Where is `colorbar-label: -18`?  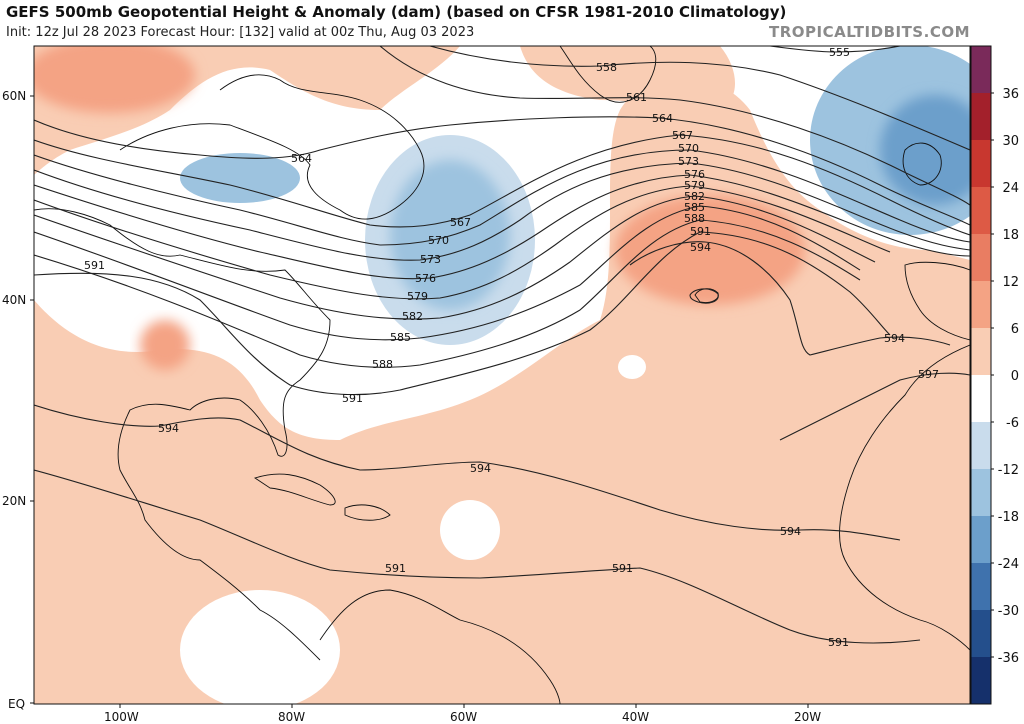
colorbar-label: -18 is located at coordinates (1008, 517).